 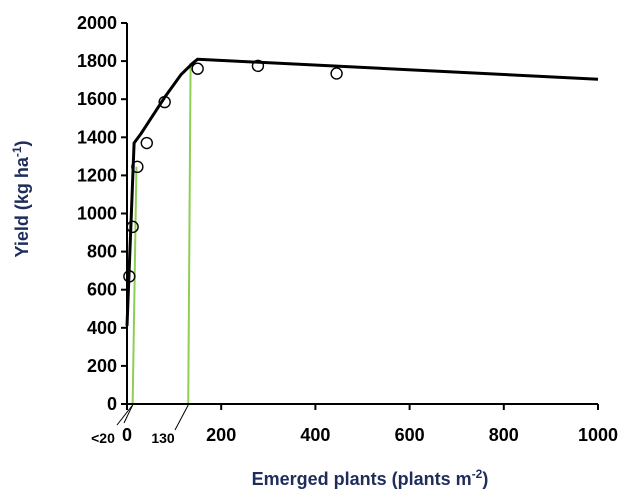 I want to click on x-tick-label: 200, so click(x=221, y=435).